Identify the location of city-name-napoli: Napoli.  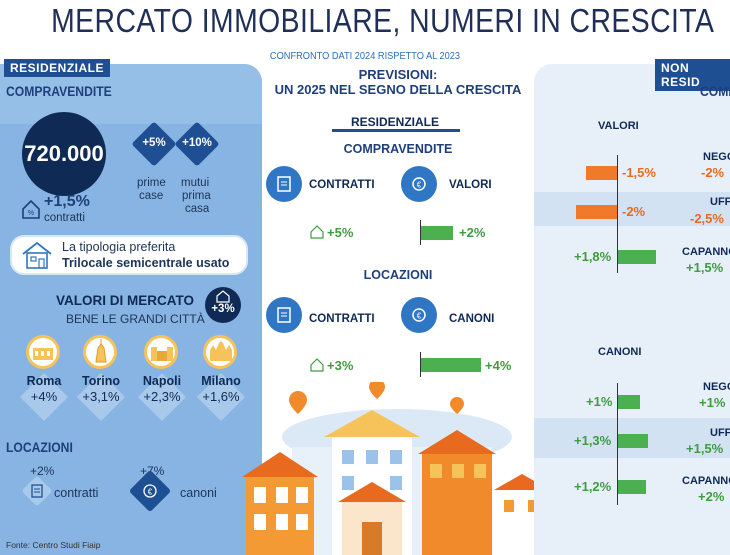
(162, 381).